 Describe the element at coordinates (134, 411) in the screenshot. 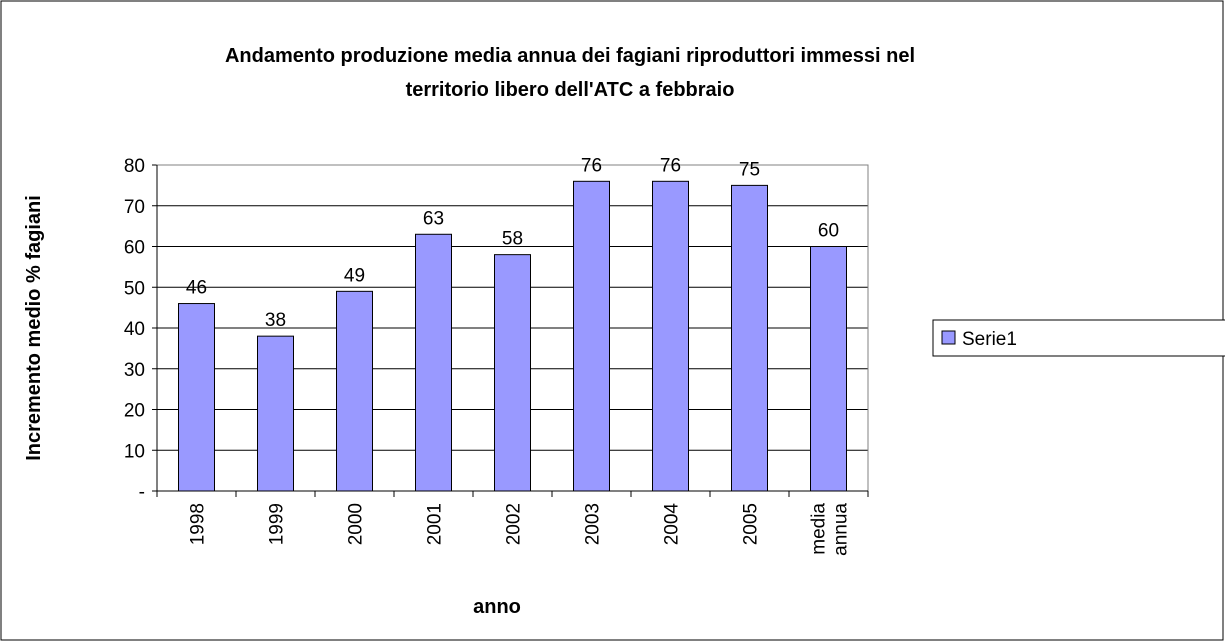

I see `y-tick-label: 20` at that location.